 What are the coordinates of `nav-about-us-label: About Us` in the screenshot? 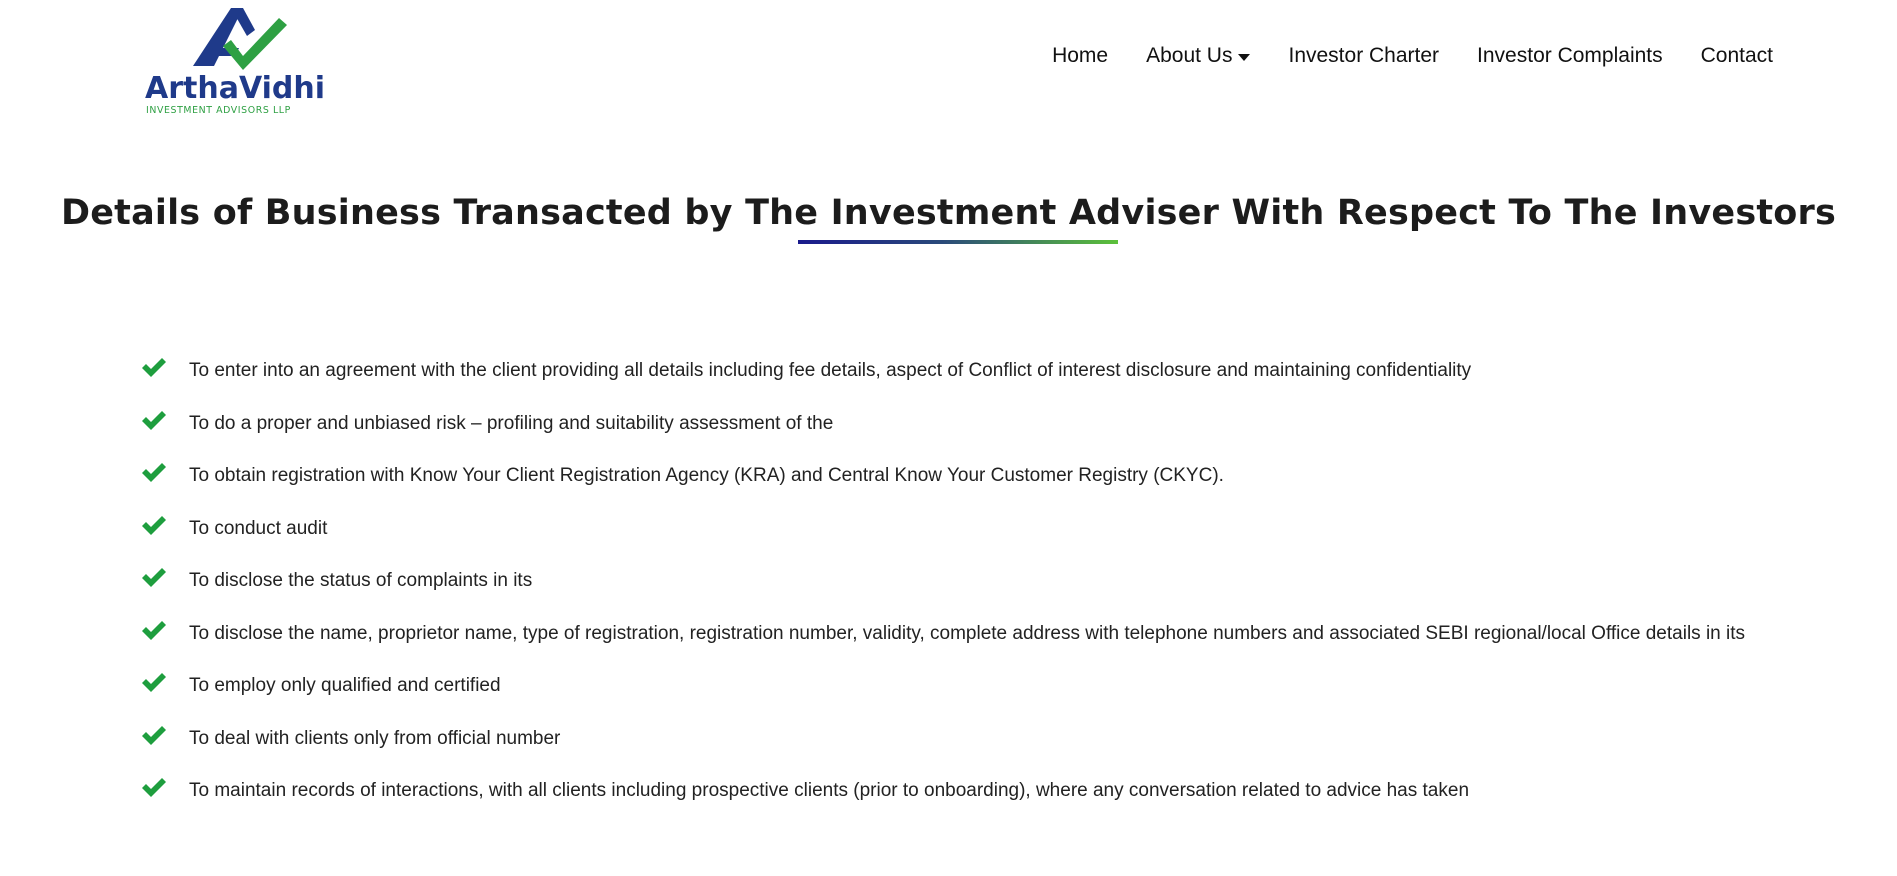 It's located at (1189, 55).